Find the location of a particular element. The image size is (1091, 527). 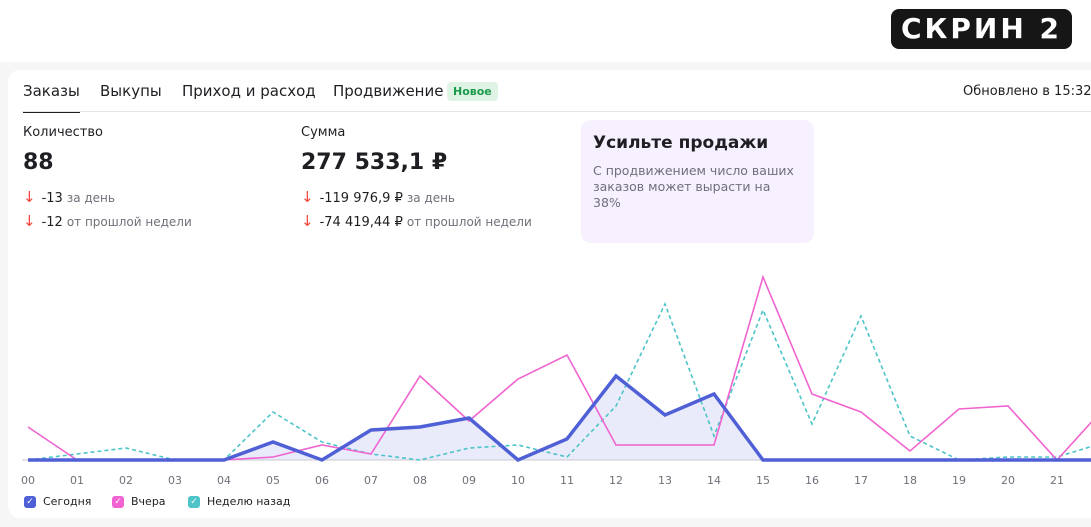

delta-value: -119 976,9 ₽ is located at coordinates (361, 198).